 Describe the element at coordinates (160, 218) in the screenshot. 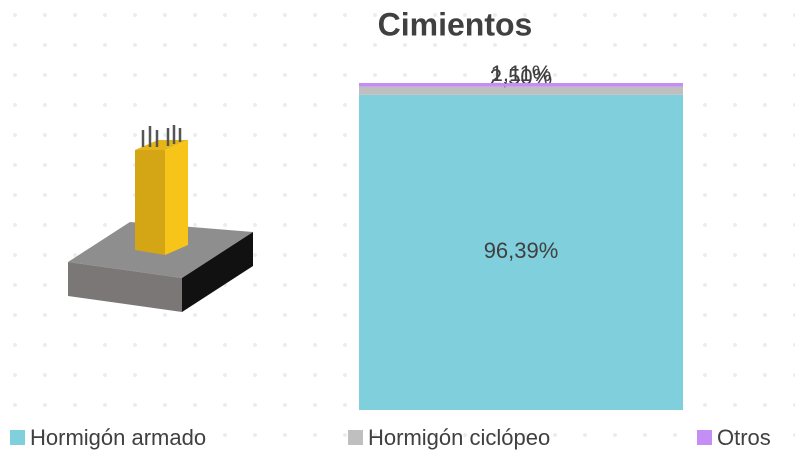

I see `foundation-illustration` at that location.